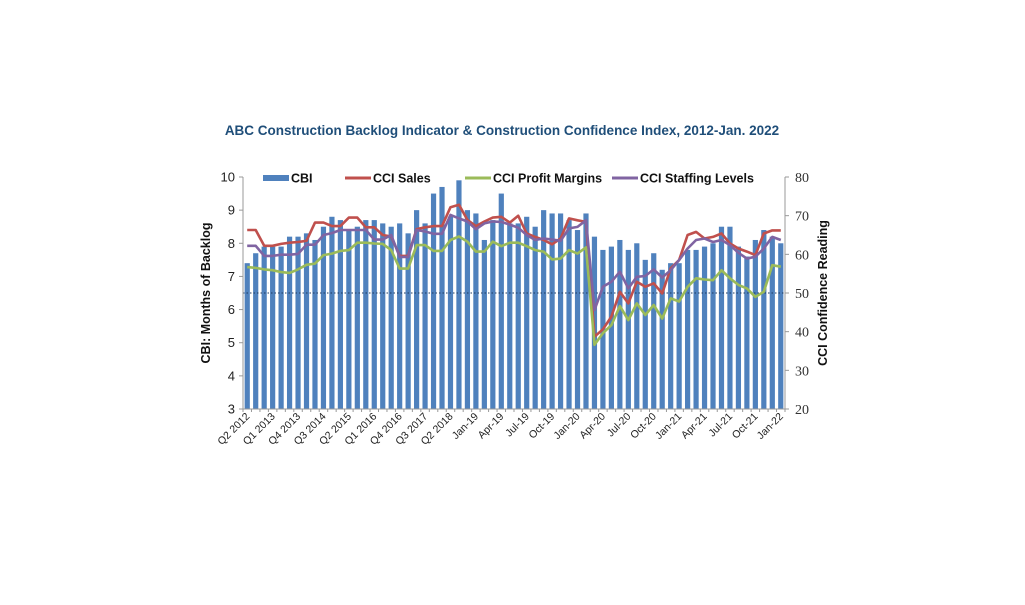 This screenshot has width=1025, height=605. Describe the element at coordinates (491, 426) in the screenshot. I see `x-tick-label: Apr-19` at that location.